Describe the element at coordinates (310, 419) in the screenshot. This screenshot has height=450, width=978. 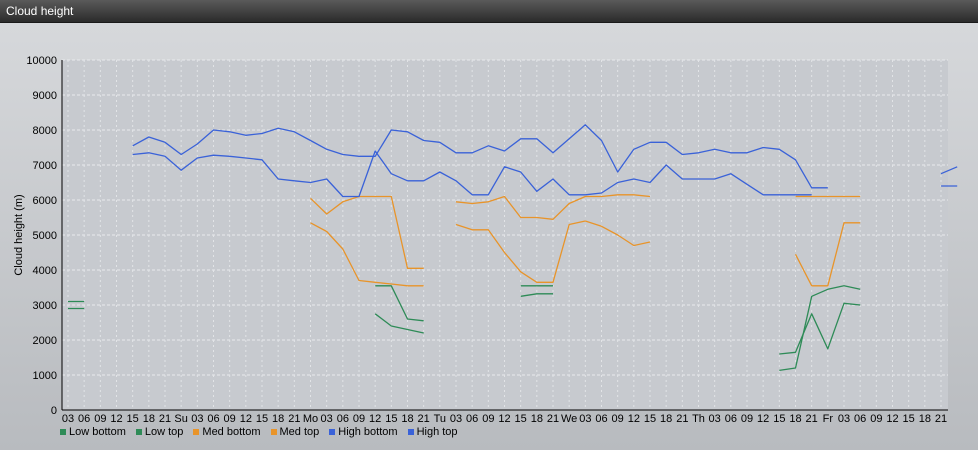
I see `x-tick-label: Mo` at that location.